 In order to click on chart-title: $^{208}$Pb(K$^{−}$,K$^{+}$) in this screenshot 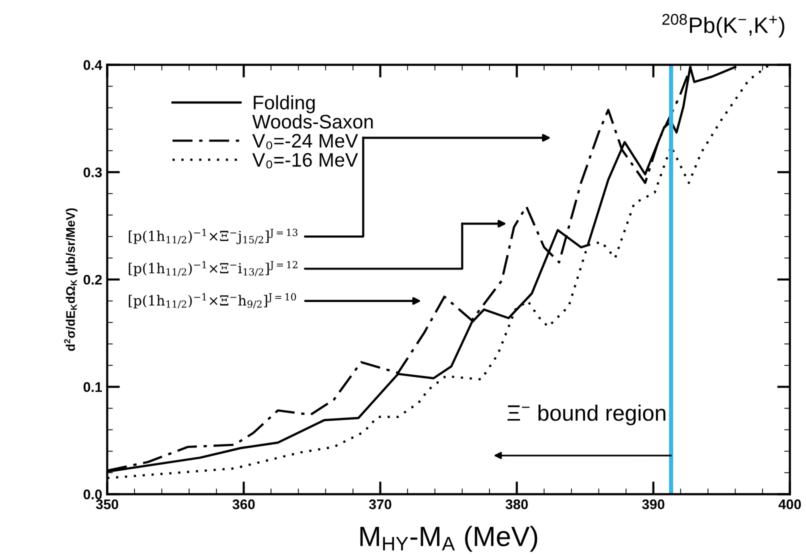, I will do `click(723, 26)`.